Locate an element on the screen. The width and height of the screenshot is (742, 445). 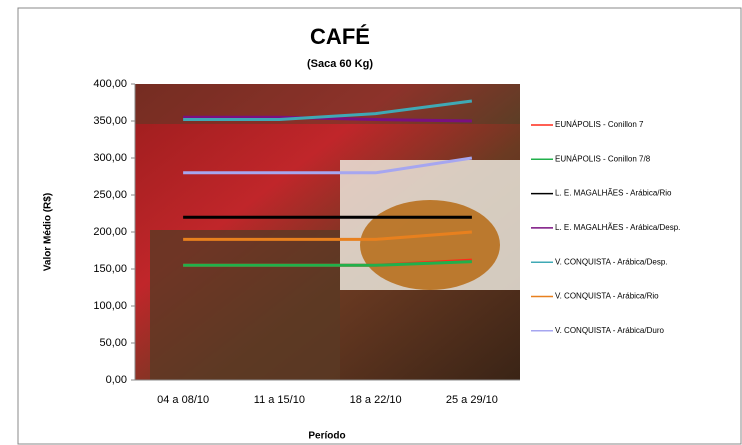
x-tick-label: 25 a 29/10 is located at coordinates (472, 400).